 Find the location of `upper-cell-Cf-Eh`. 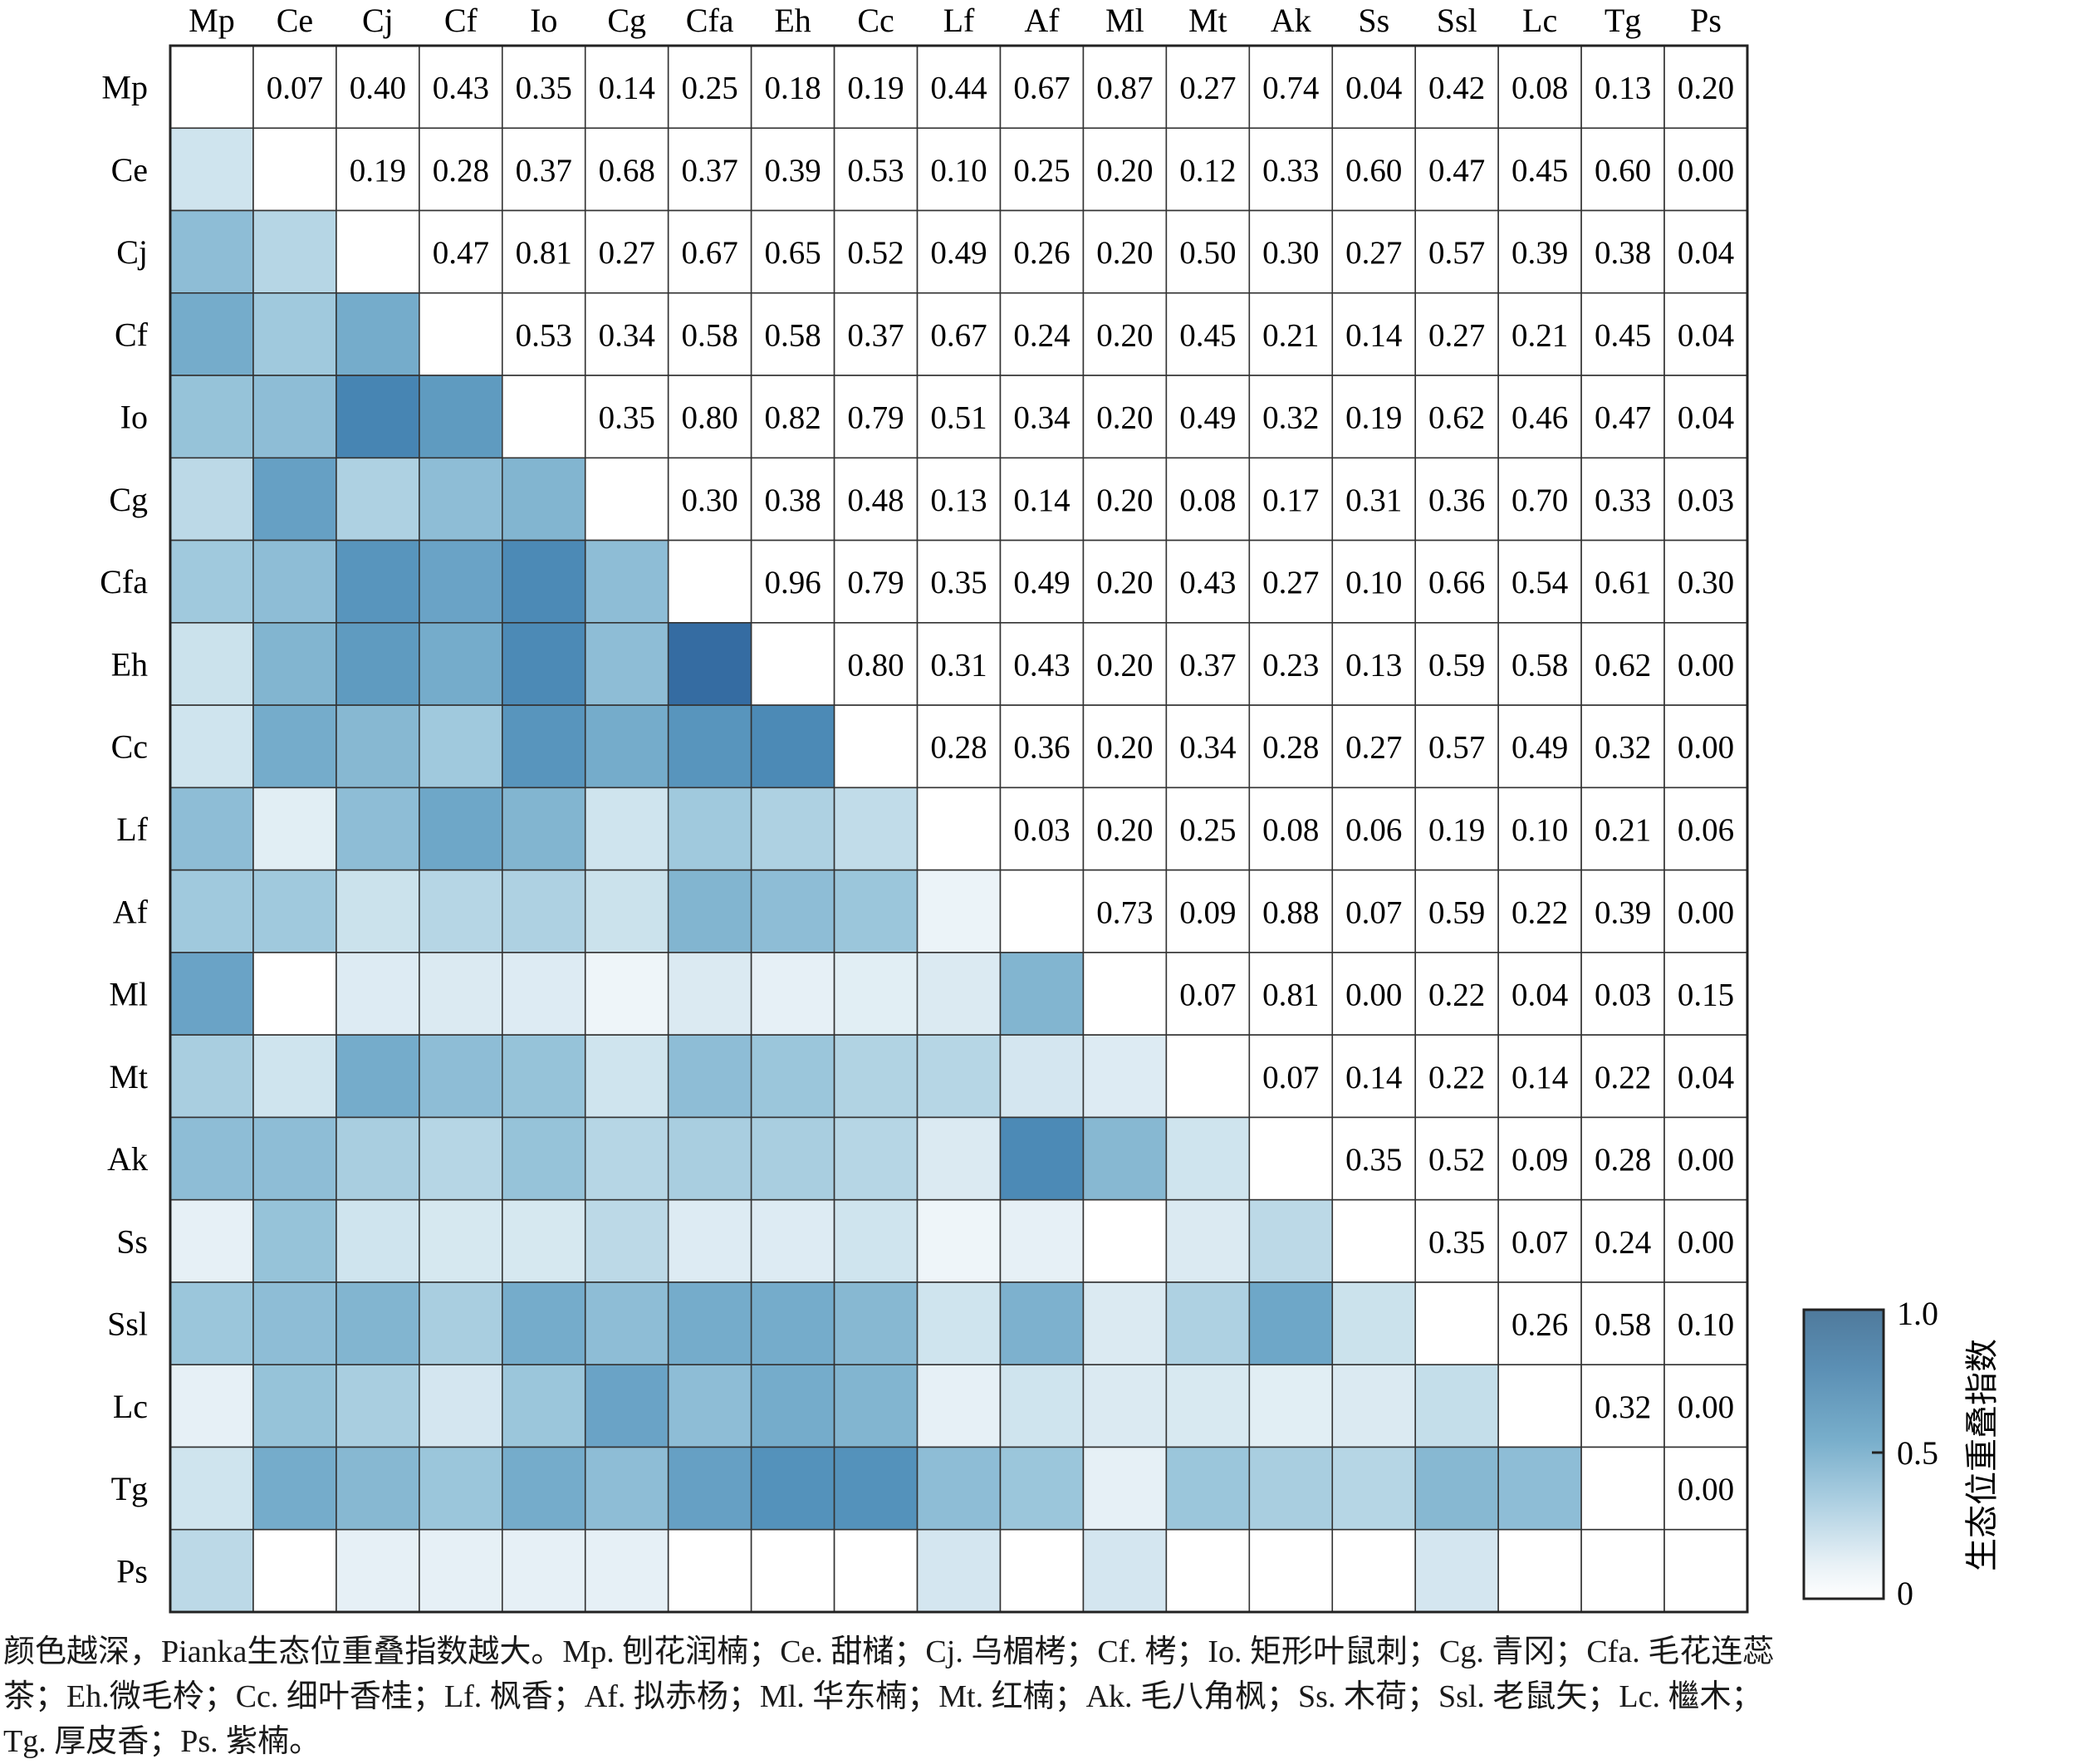

upper-cell-Cf-Eh is located at coordinates (792, 334).